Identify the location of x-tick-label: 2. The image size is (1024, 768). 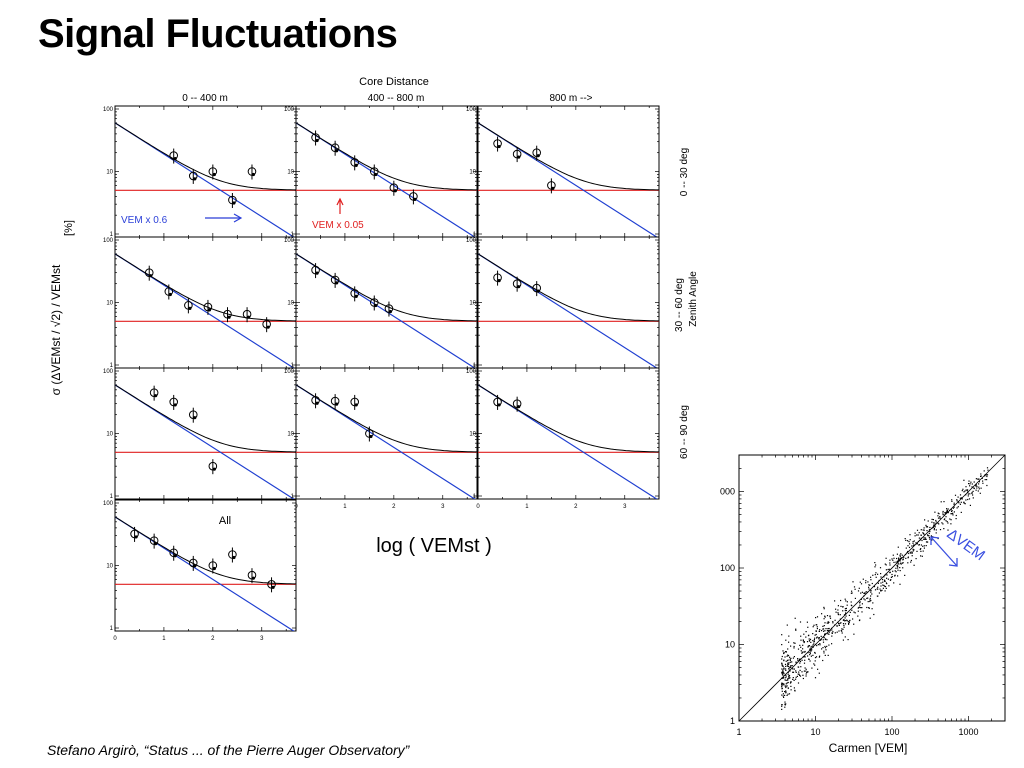
(576, 507).